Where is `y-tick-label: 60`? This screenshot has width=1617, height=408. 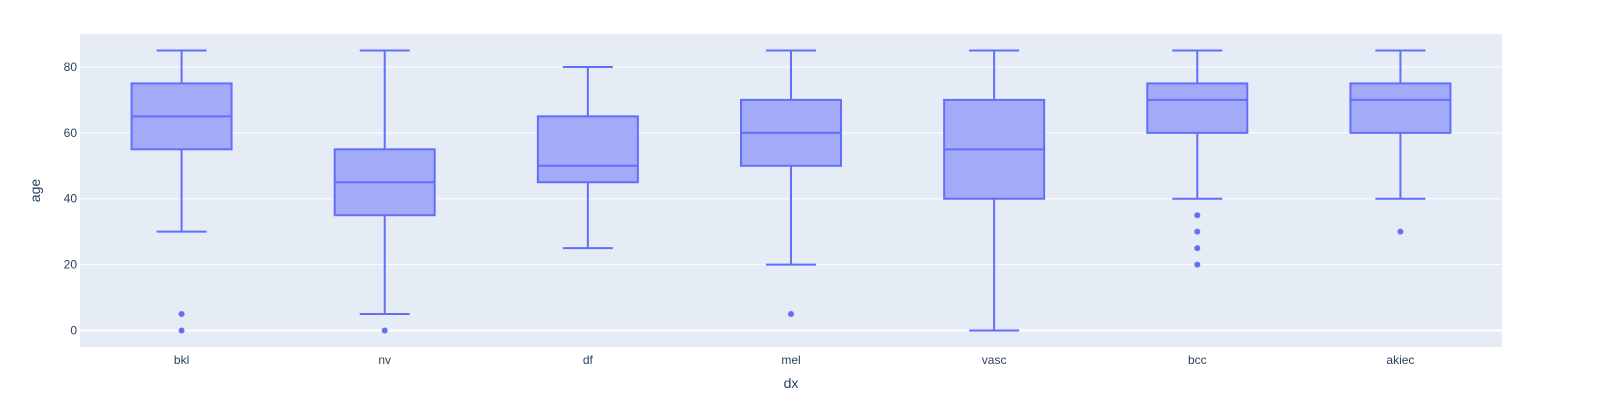
y-tick-label: 60 is located at coordinates (71, 133).